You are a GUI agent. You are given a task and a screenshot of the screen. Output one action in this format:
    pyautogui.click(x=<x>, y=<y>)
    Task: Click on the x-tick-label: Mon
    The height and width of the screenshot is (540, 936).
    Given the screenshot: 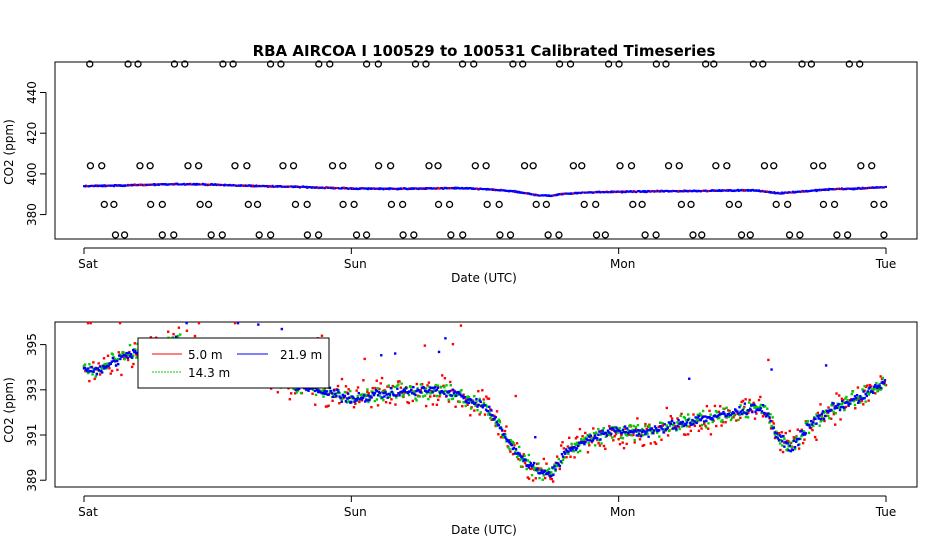 What is the action you would take?
    pyautogui.click(x=622, y=264)
    